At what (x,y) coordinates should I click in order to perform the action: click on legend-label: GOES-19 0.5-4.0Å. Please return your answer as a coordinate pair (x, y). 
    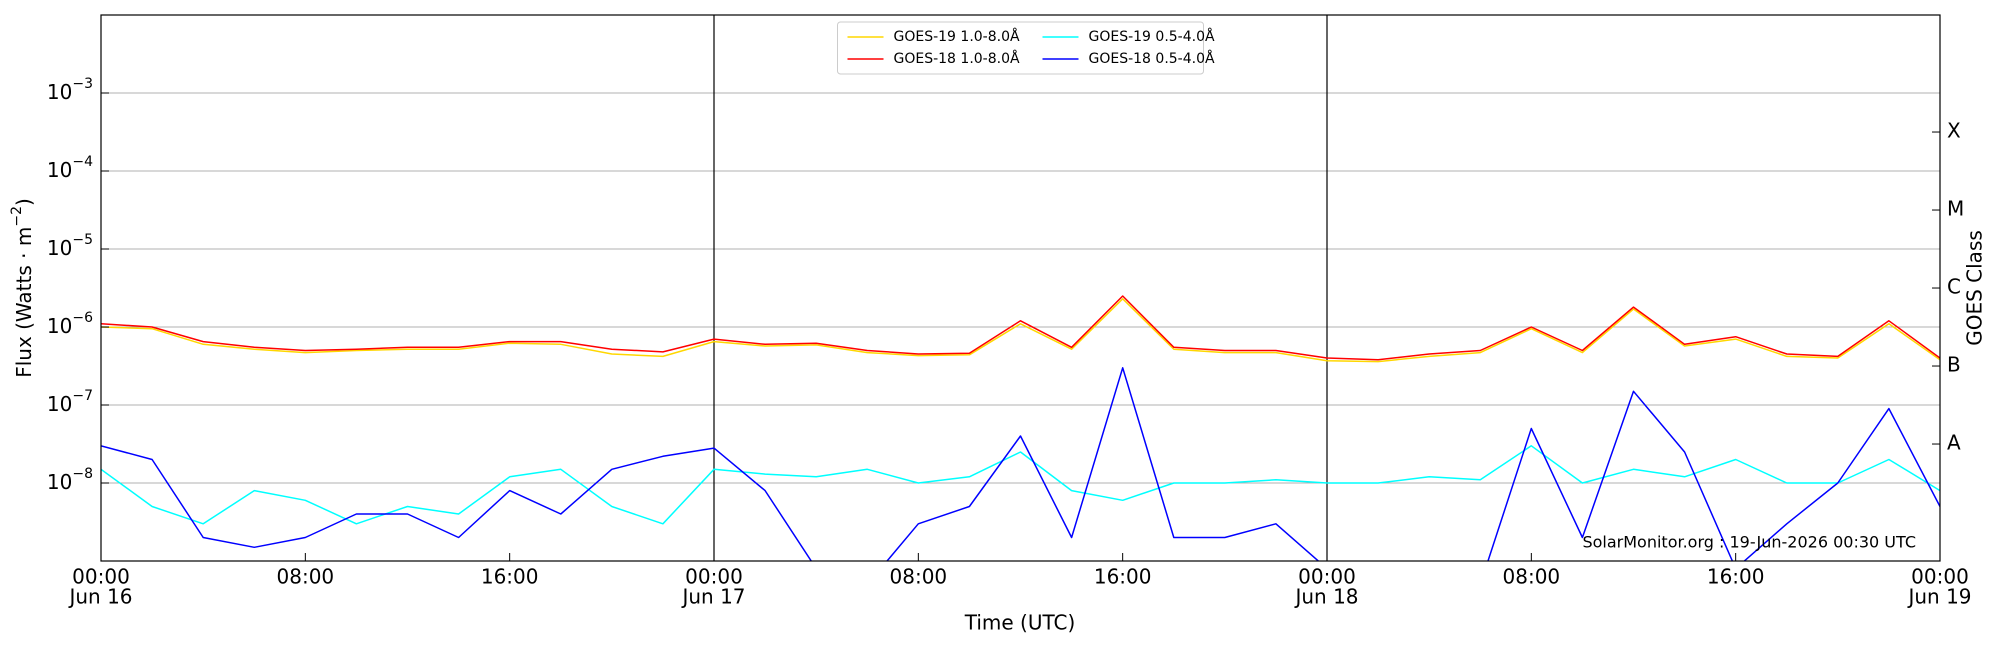
    Looking at the image, I should click on (1152, 36).